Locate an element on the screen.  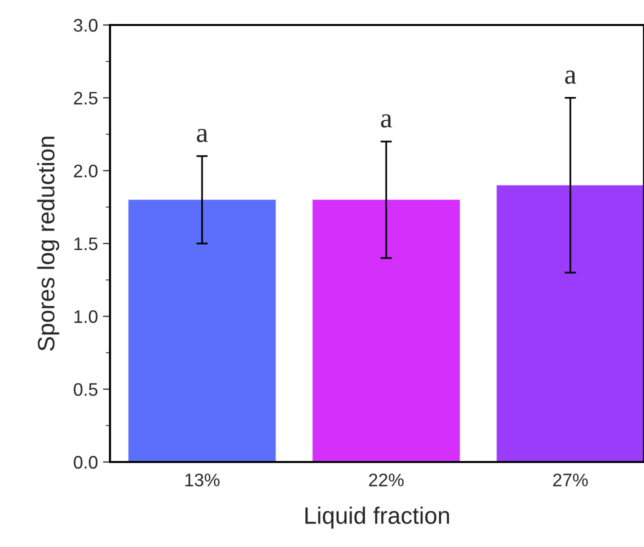
x-tick-label: 27% is located at coordinates (570, 480).